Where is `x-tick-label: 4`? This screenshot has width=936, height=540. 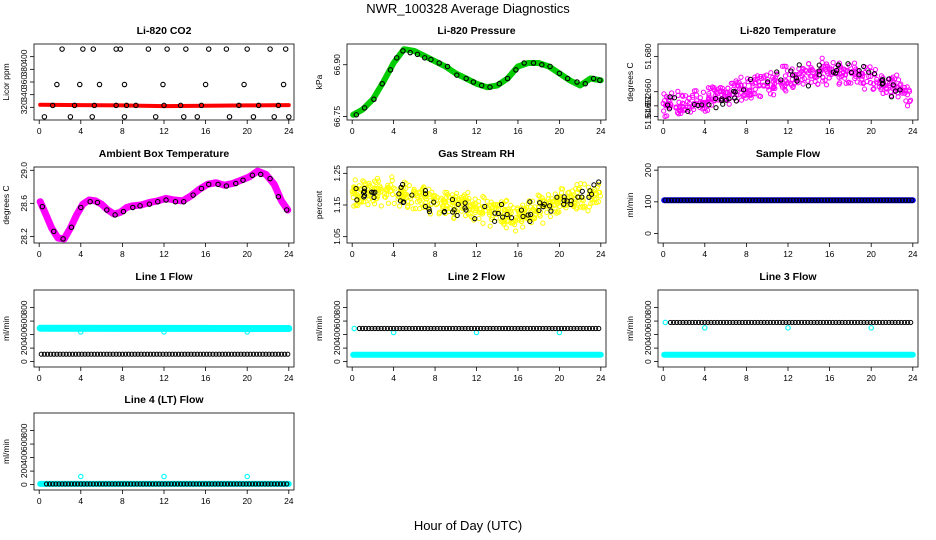
x-tick-label: 4 is located at coordinates (393, 131).